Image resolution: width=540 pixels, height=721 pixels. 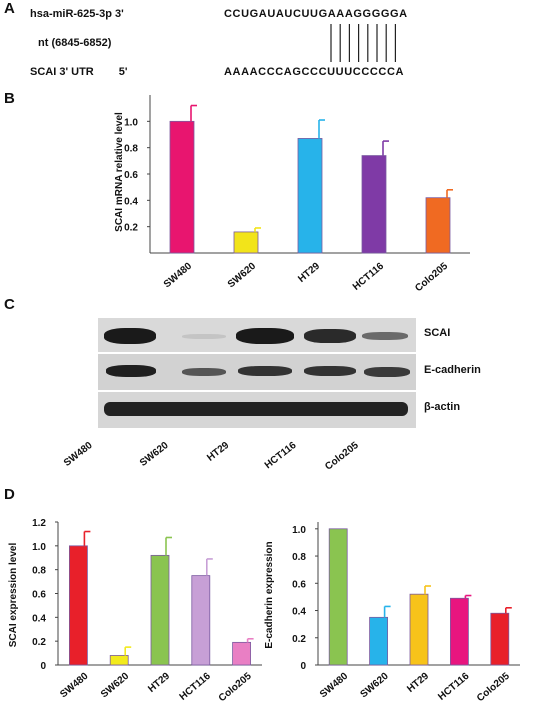 What do you see at coordinates (62, 72) in the screenshot?
I see `utr-name-text: SCAI 3' UTR` at bounding box center [62, 72].